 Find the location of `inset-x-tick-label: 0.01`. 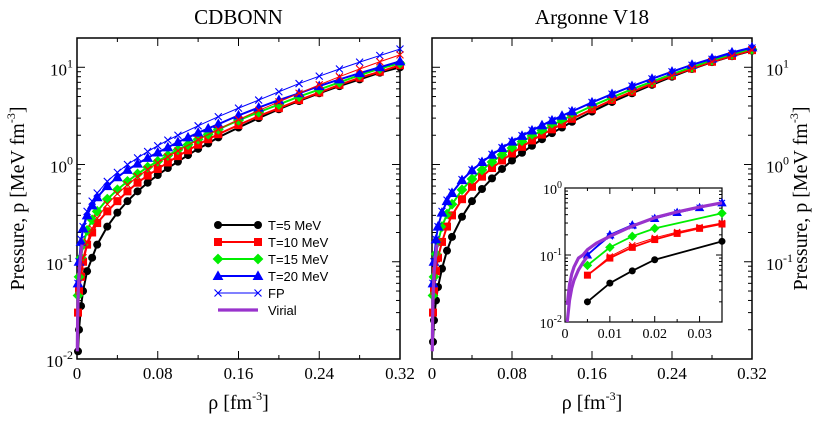

inset-x-tick-label: 0.01 is located at coordinates (610, 334).